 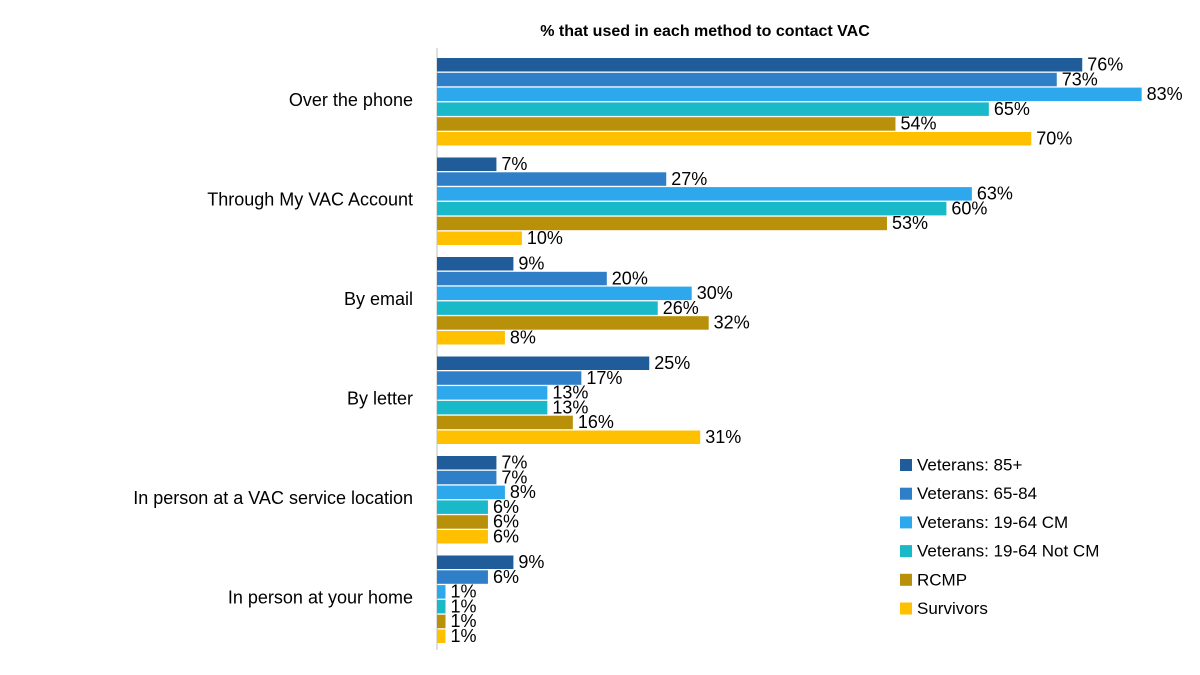 I want to click on legend-label: RCMP, so click(x=942, y=579).